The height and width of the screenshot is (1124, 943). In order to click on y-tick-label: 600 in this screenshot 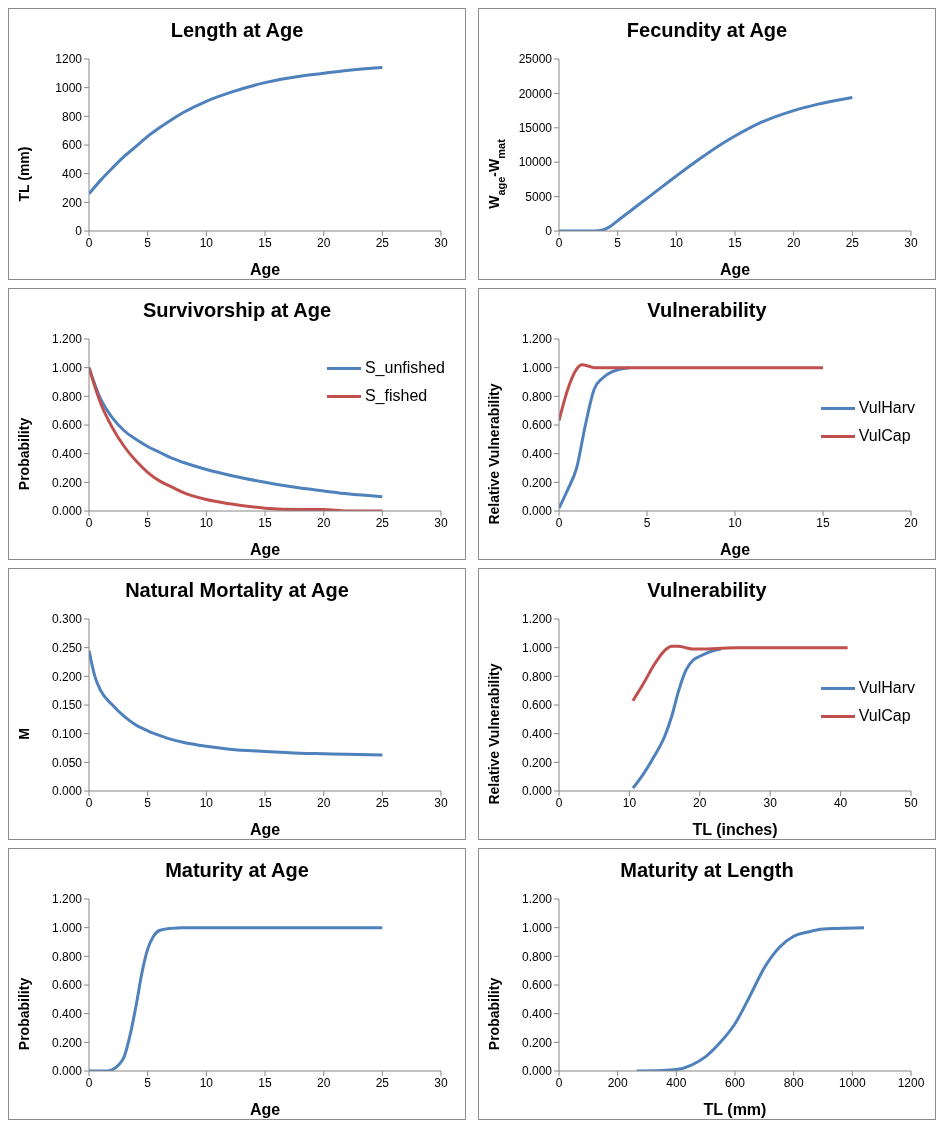, I will do `click(72, 145)`.